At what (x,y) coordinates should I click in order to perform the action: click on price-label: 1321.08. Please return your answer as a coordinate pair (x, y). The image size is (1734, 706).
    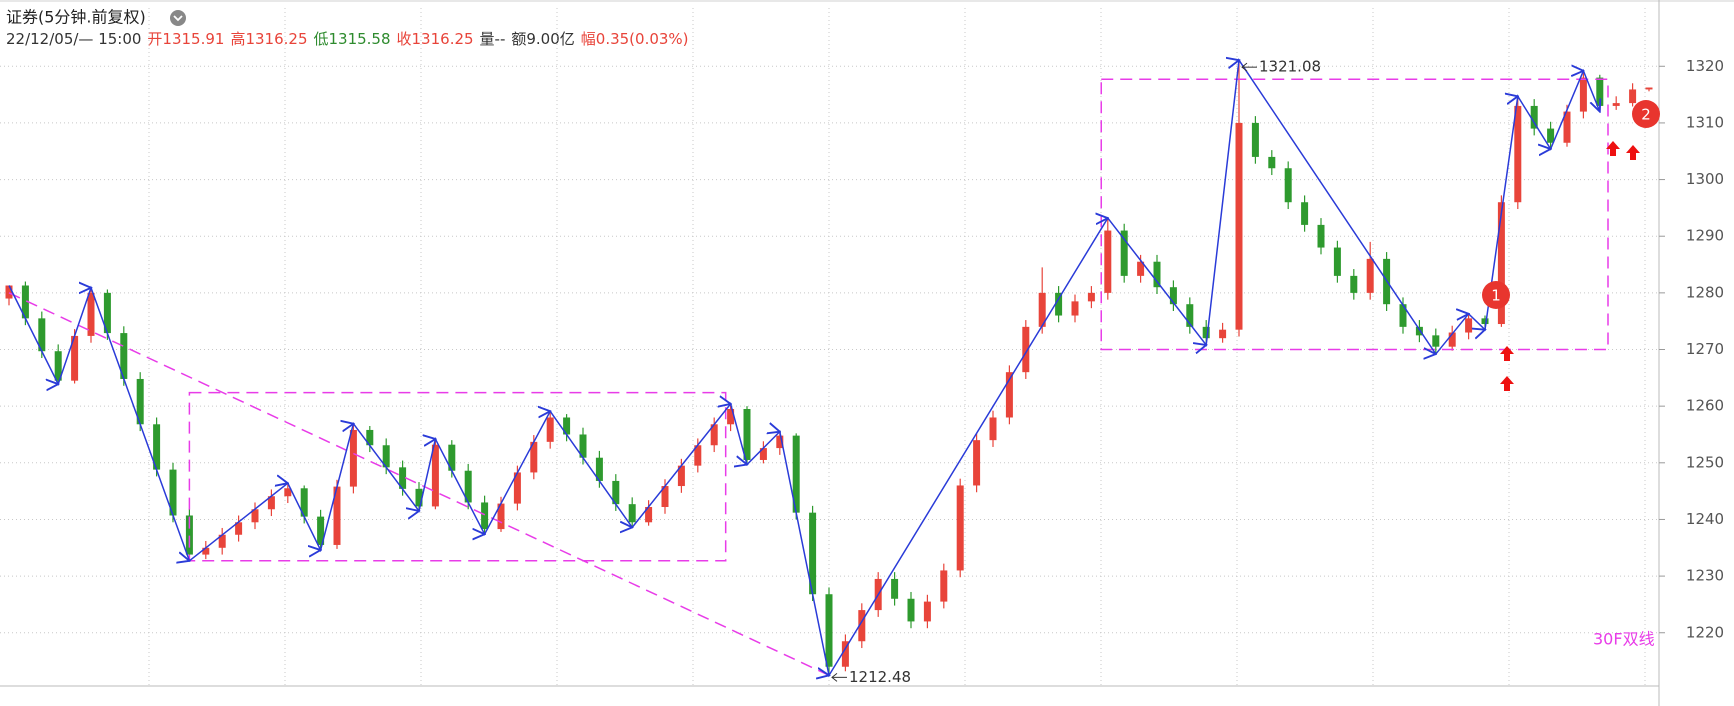
    Looking at the image, I should click on (1290, 67).